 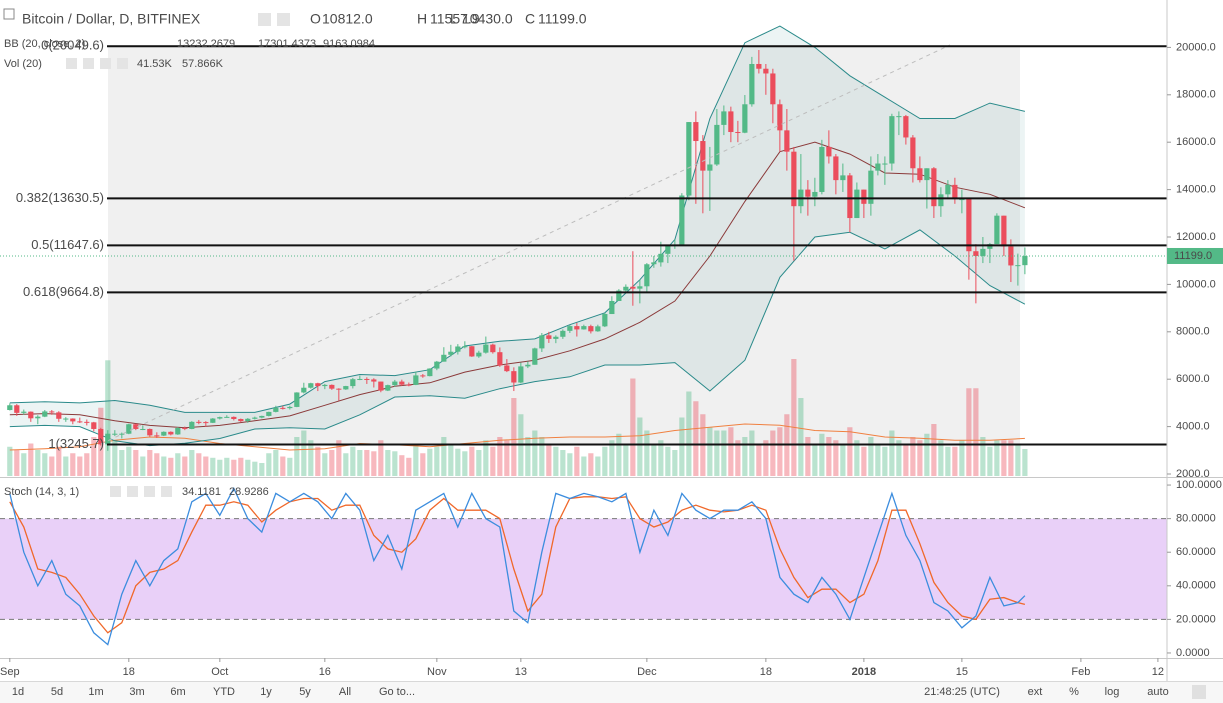 What do you see at coordinates (1074, 692) in the screenshot?
I see `option-button: %` at bounding box center [1074, 692].